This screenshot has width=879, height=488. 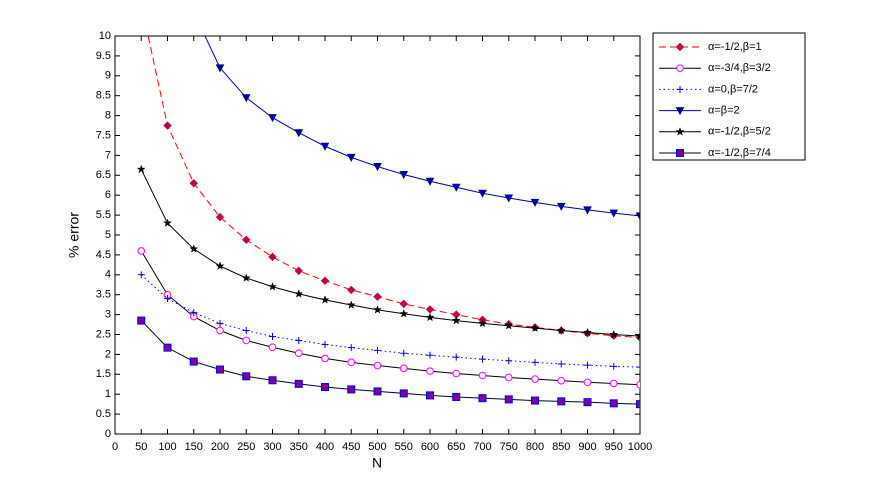 What do you see at coordinates (108, 354) in the screenshot?
I see `y-tick-label: 2` at bounding box center [108, 354].